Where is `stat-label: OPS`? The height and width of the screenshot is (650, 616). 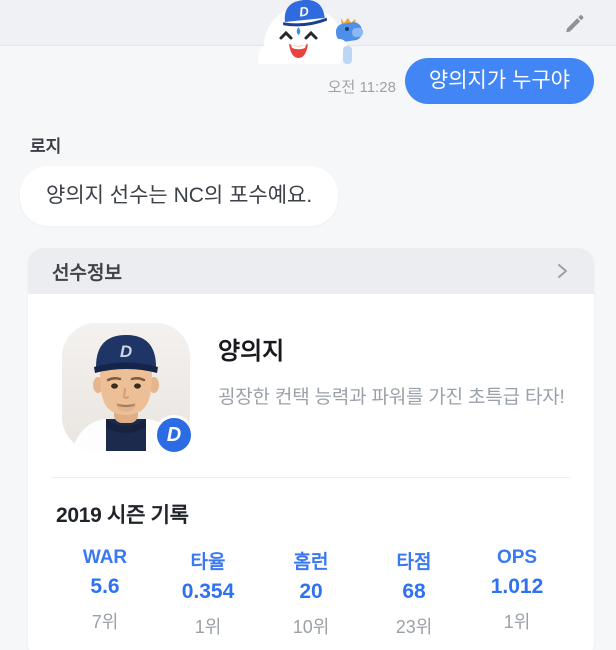
stat-label: OPS is located at coordinates (517, 557).